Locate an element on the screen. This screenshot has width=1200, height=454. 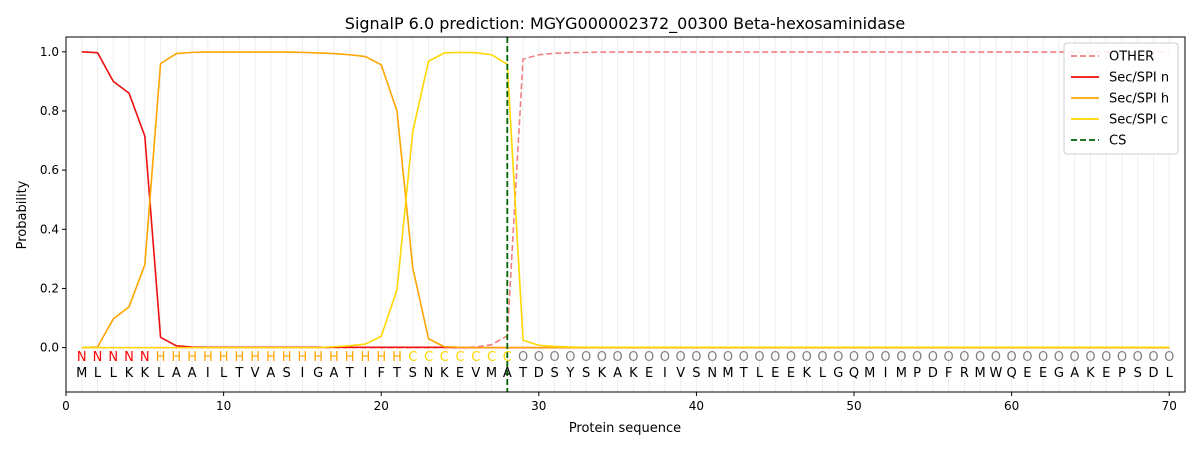
sequence-residue: Q is located at coordinates (854, 373).